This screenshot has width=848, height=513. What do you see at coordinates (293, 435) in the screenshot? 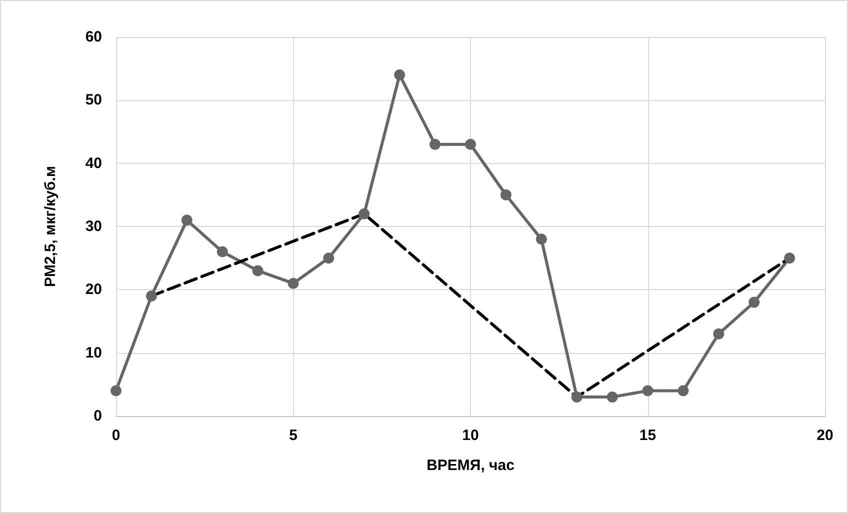
I see `x-tick-label: 5` at bounding box center [293, 435].